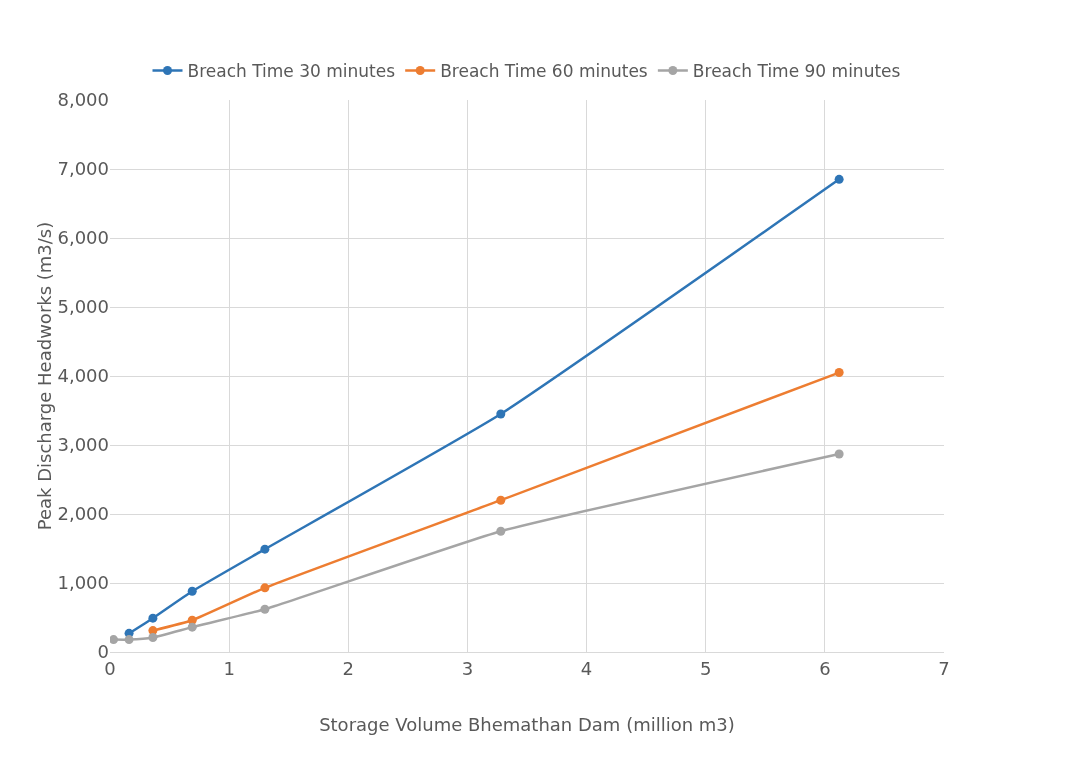 The image size is (1074, 772). What do you see at coordinates (103, 652) in the screenshot?
I see `y-tick-label: 0` at bounding box center [103, 652].